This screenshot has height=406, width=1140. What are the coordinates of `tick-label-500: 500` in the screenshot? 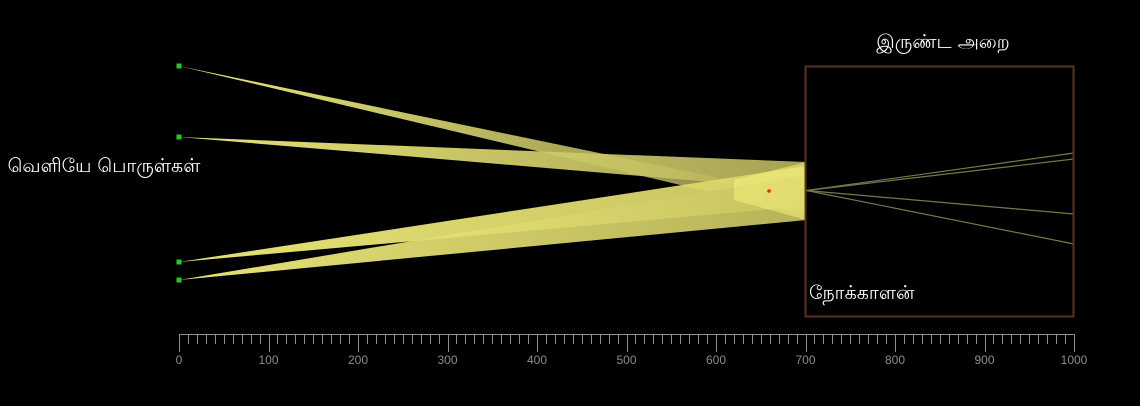 It's located at (626, 360).